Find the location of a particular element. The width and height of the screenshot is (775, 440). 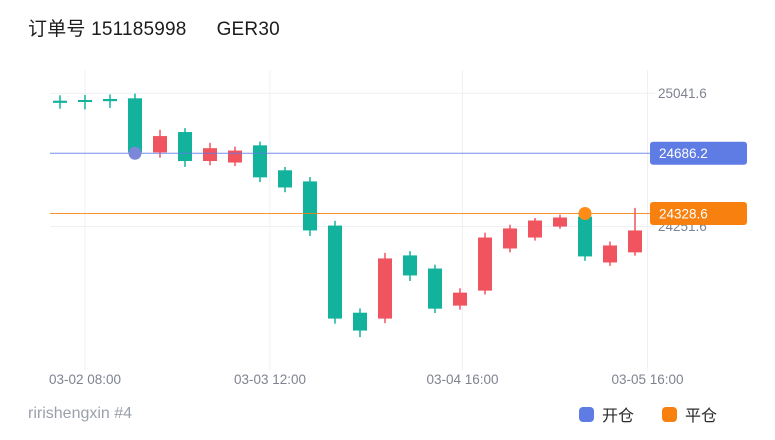

x-axis-label: 03-04 16:00 is located at coordinates (462, 379).